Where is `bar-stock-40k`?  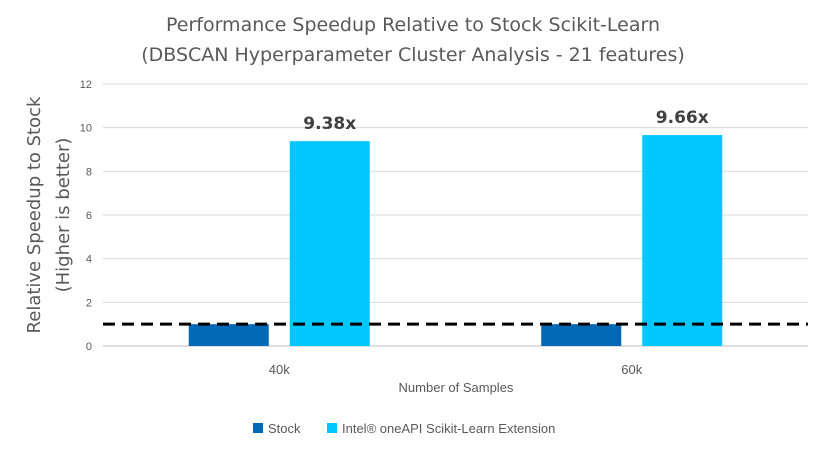
bar-stock-40k is located at coordinates (228, 335).